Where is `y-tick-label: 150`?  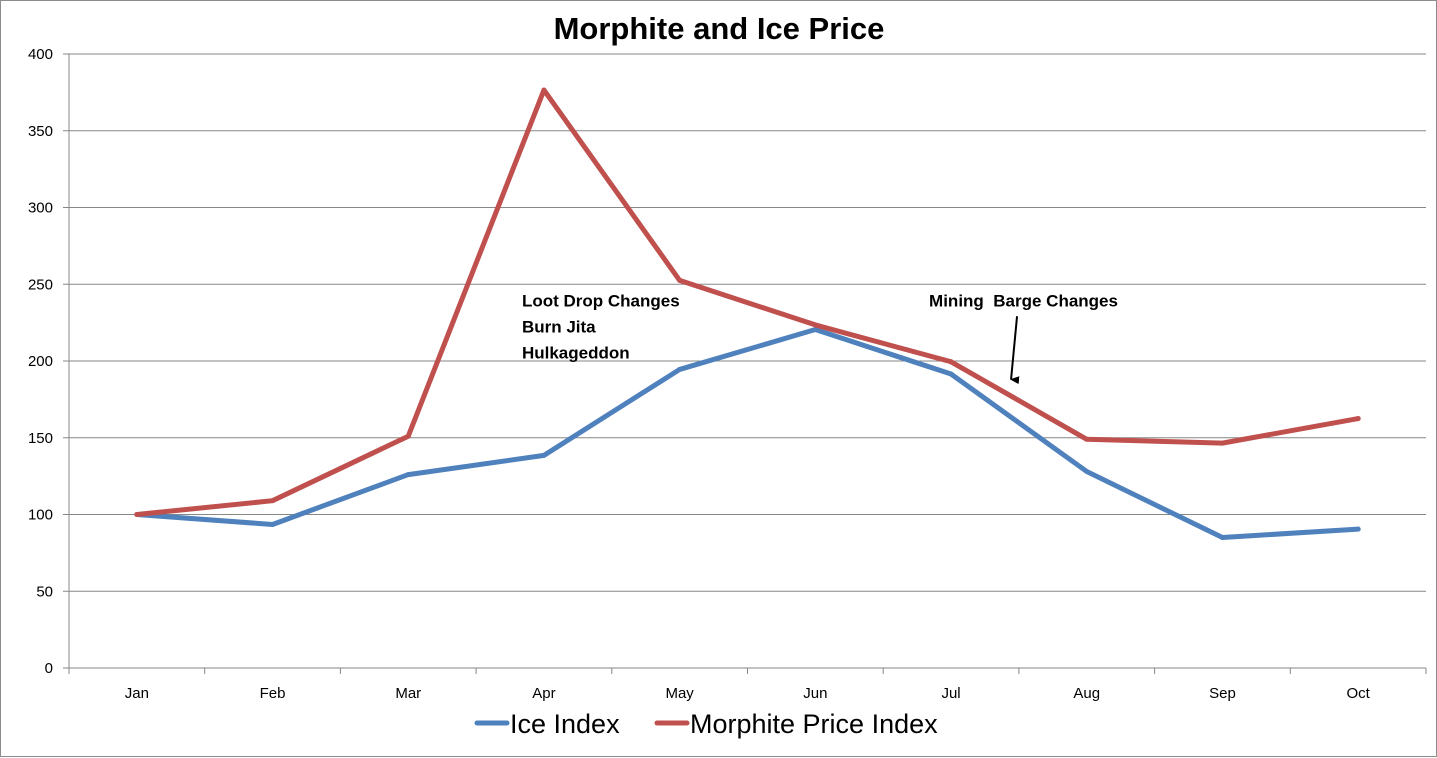 y-tick-label: 150 is located at coordinates (40, 438).